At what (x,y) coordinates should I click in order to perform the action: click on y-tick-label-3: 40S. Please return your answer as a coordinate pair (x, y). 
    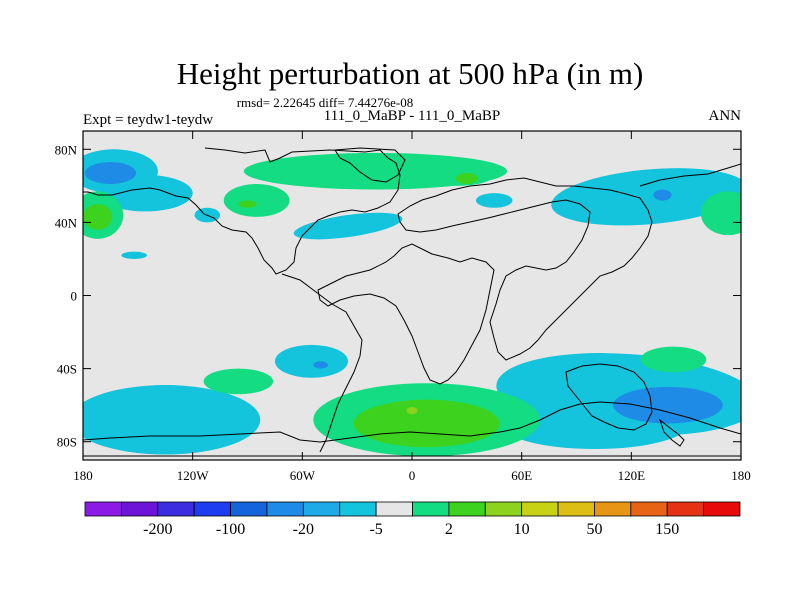
    Looking at the image, I should click on (67, 369).